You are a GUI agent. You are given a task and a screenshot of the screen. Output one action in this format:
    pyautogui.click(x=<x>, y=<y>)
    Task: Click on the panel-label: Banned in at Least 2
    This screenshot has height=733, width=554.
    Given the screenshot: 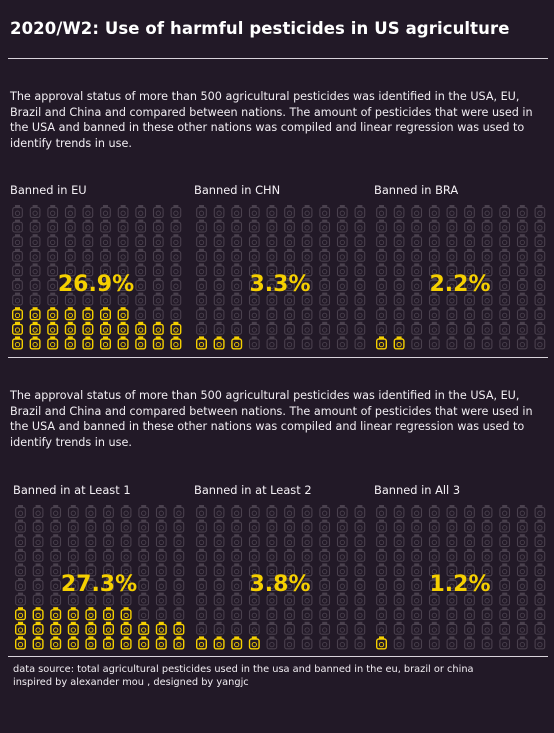 What is the action you would take?
    pyautogui.click(x=253, y=490)
    